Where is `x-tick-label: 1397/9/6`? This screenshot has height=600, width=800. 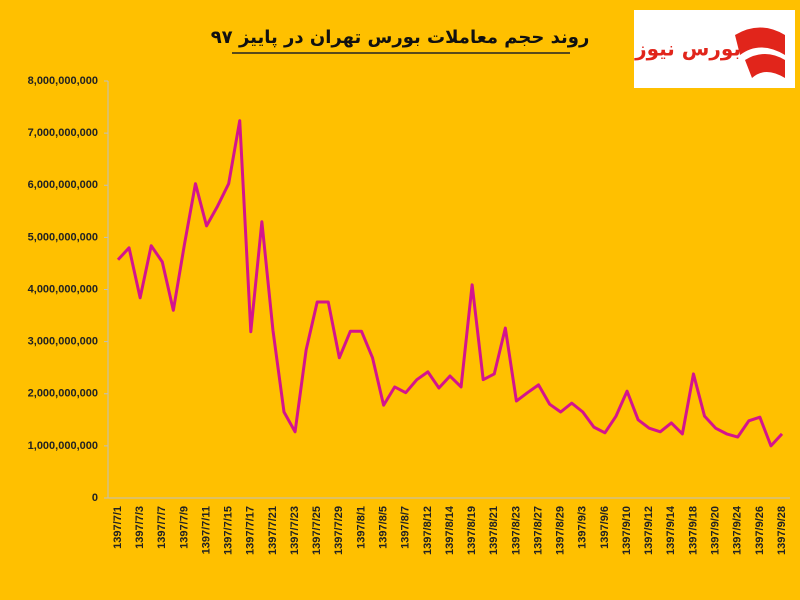 x-tick-label: 1397/9/6 is located at coordinates (605, 527).